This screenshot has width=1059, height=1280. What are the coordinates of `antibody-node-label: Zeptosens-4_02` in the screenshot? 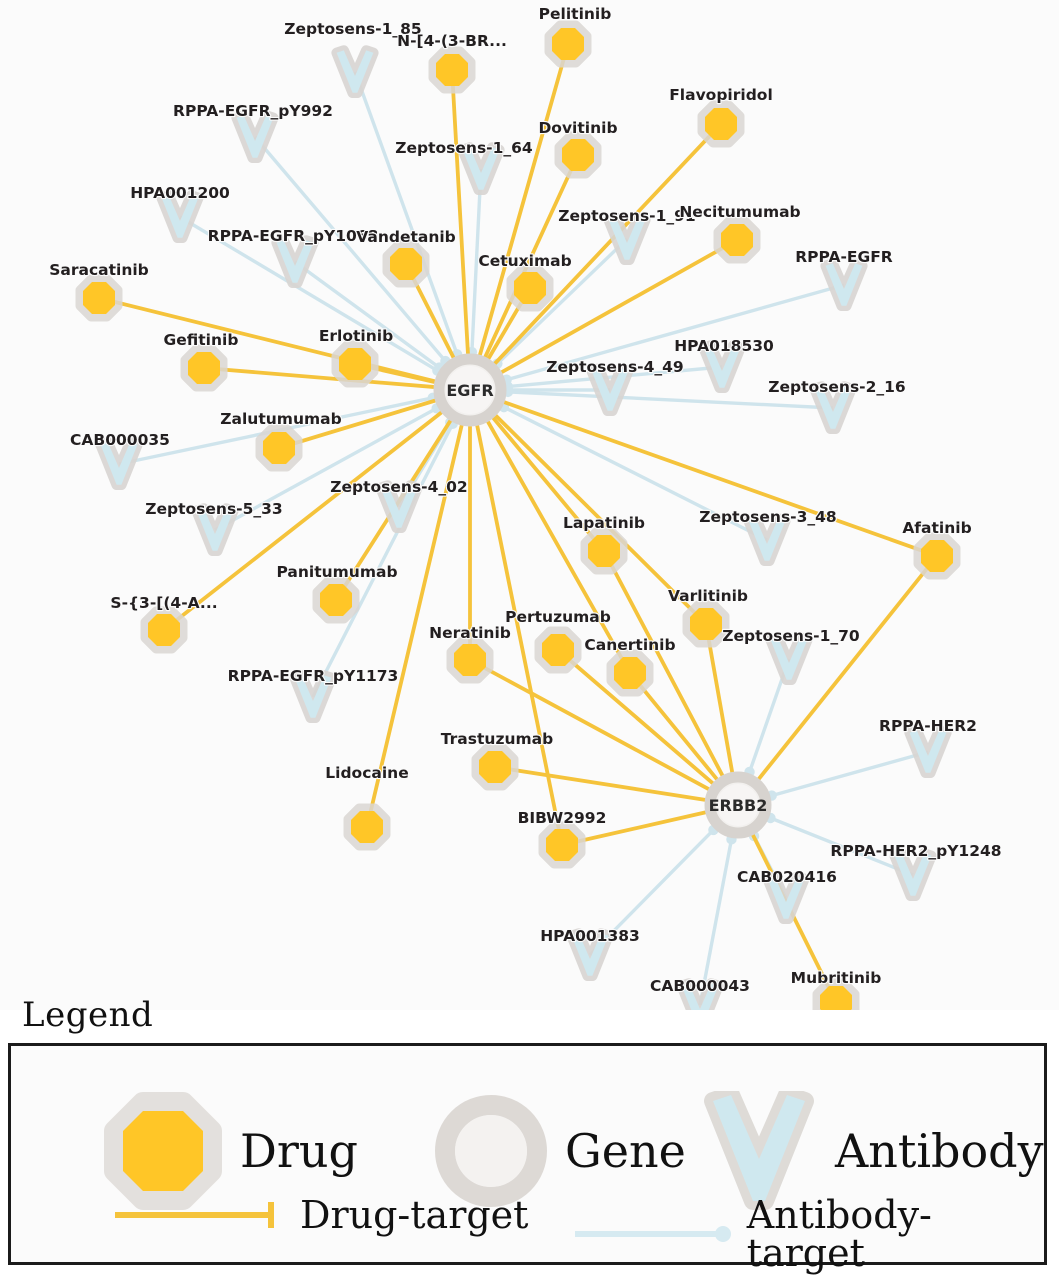 It's located at (398, 487).